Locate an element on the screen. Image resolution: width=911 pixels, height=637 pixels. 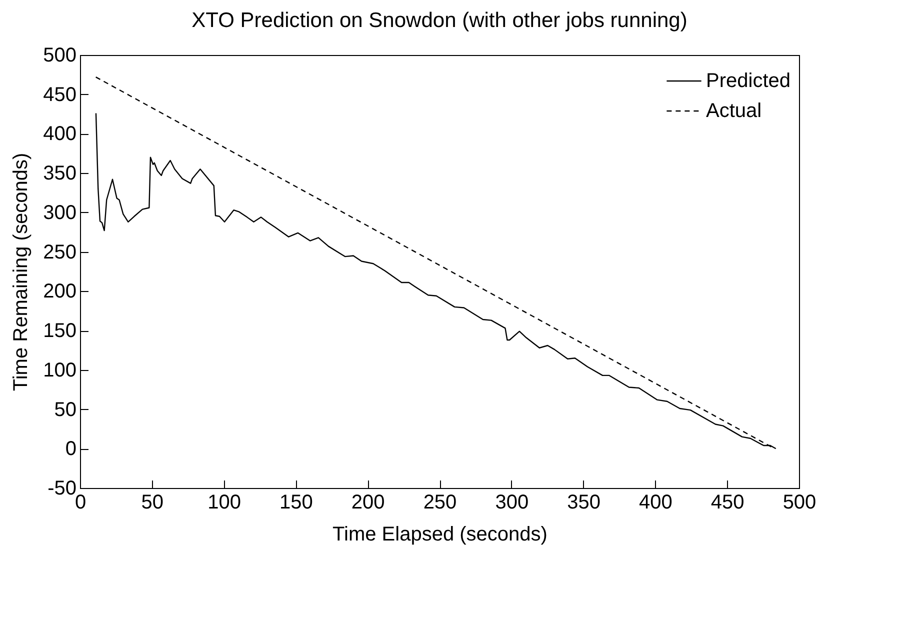
x-tick-label: 300 is located at coordinates (512, 503).